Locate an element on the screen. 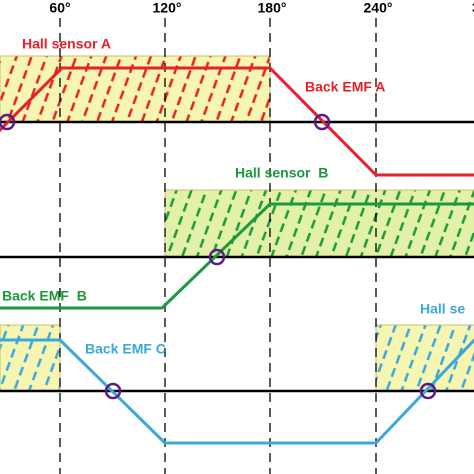 The image size is (474, 474). angle-label: 3 is located at coordinates (473, 8).